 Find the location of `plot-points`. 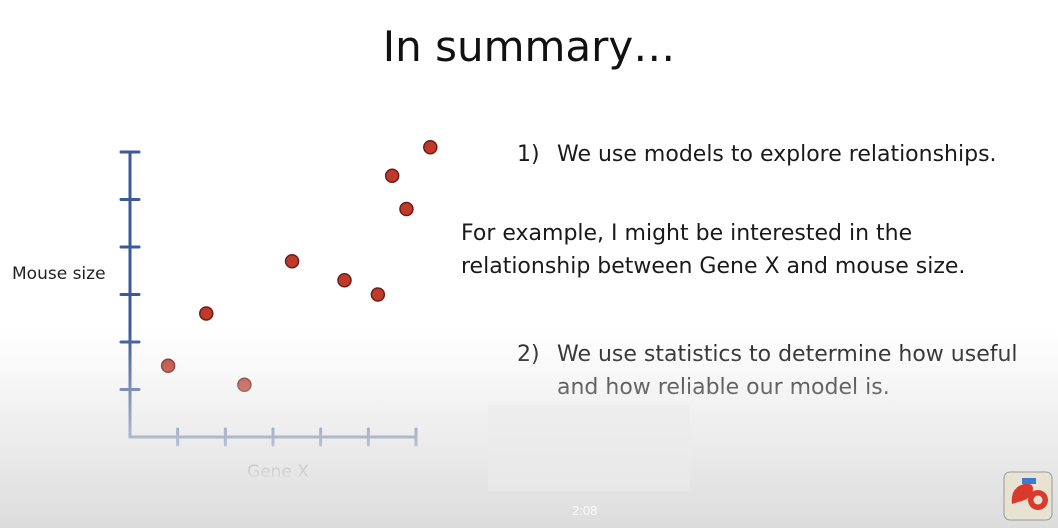

plot-points is located at coordinates (299, 266).